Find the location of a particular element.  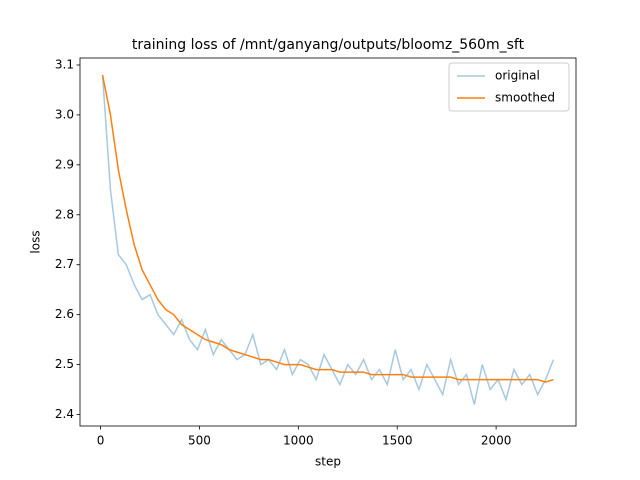

y-tick-label: 2.5 is located at coordinates (64, 364).